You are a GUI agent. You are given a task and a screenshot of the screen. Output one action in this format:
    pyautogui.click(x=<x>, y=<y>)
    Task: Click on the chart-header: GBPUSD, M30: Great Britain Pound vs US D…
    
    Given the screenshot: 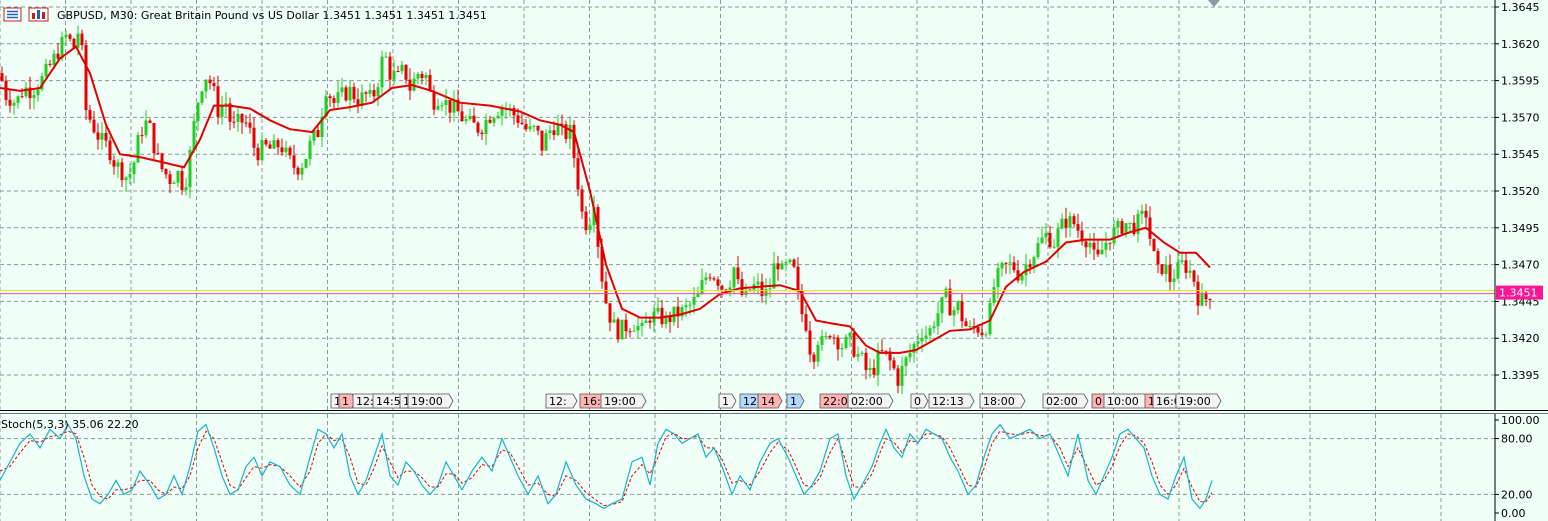 What is the action you would take?
    pyautogui.click(x=245, y=14)
    